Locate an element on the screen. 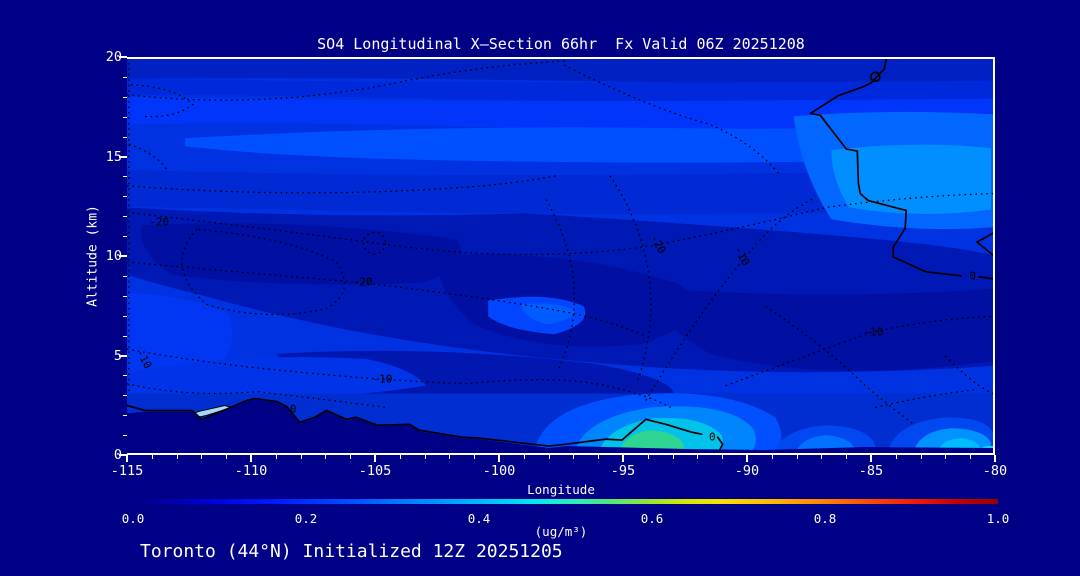 The height and width of the screenshot is (576, 1080). x-tick-label: -95 is located at coordinates (623, 471).